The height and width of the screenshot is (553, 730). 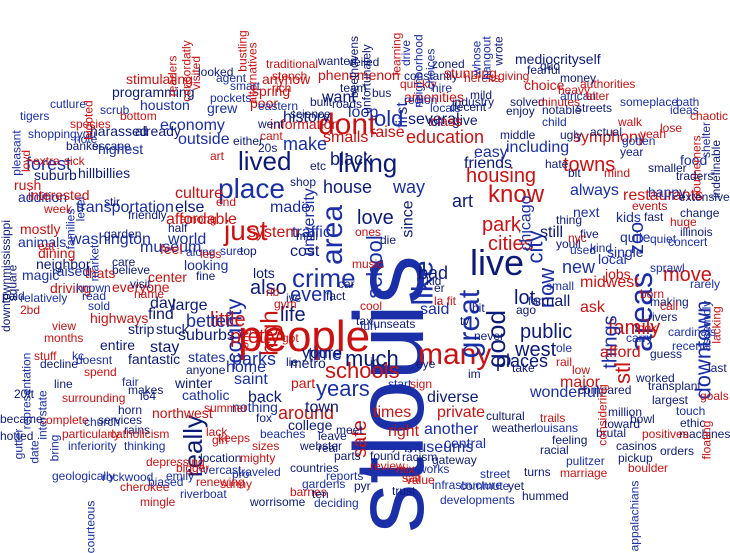 What do you see at coordinates (559, 102) in the screenshot?
I see `cloud-word-minutes: minutes` at bounding box center [559, 102].